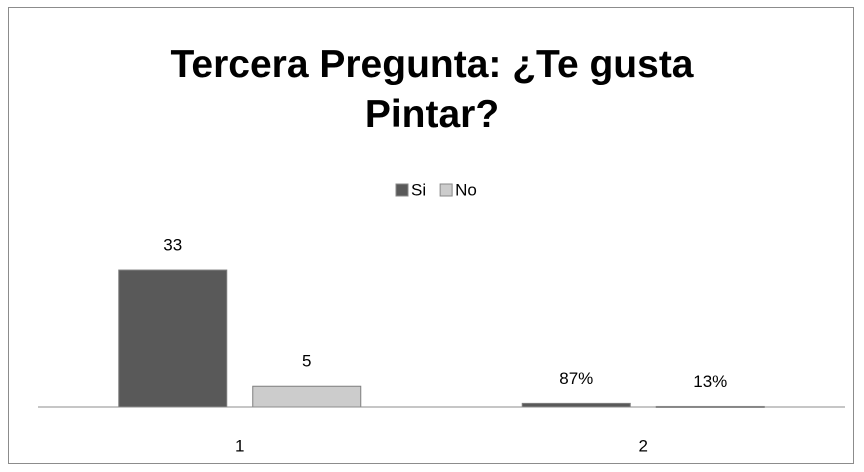 The image size is (864, 472). Describe the element at coordinates (576, 378) in the screenshot. I see `data-label: 87%` at that location.